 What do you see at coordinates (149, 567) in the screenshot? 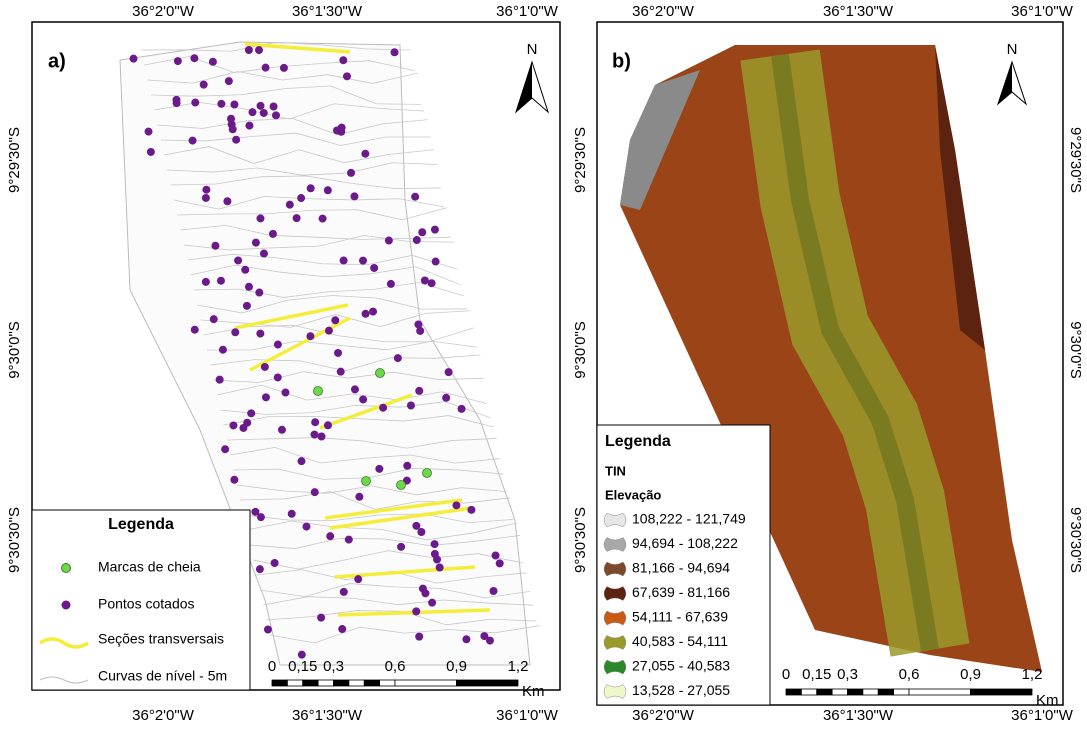
I see `legend-label: Marcas de cheia` at bounding box center [149, 567].